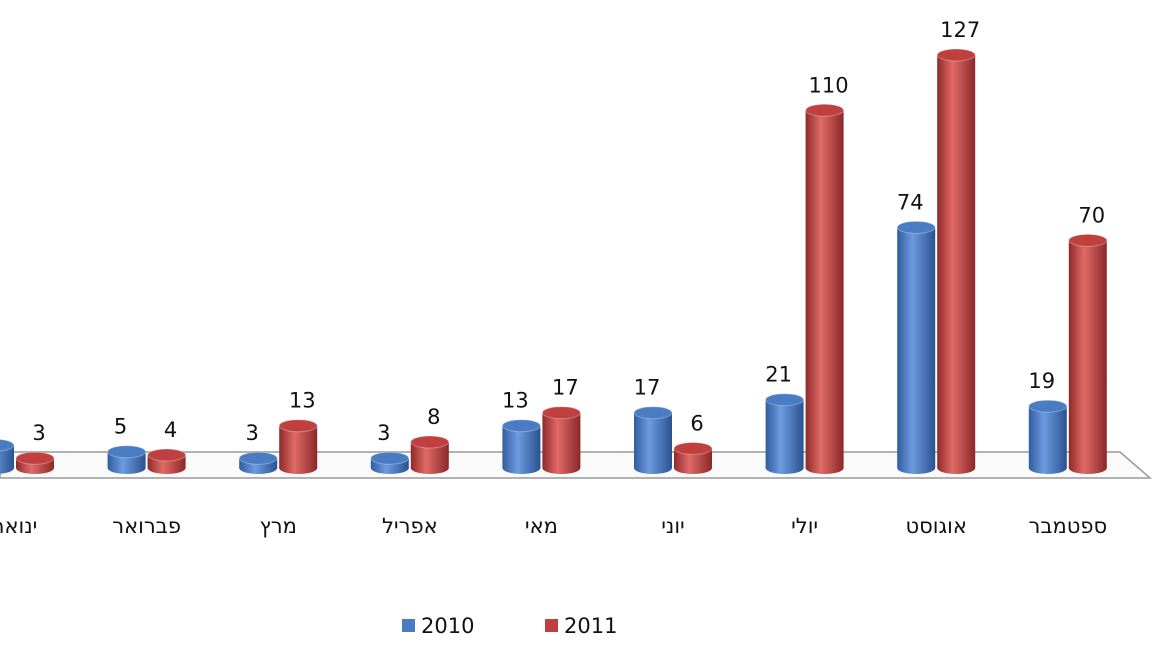 Image resolution: width=1170 pixels, height=660 pixels. I want to click on data-label: 19, so click(1041, 381).